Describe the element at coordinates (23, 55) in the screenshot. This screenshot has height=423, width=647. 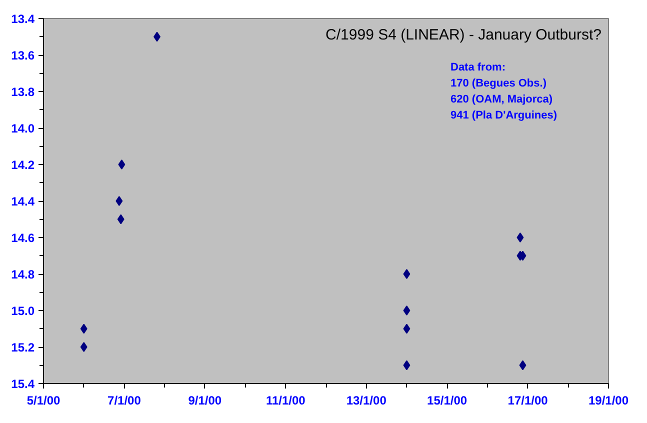
I see `y-tick-label: 13.6` at that location.